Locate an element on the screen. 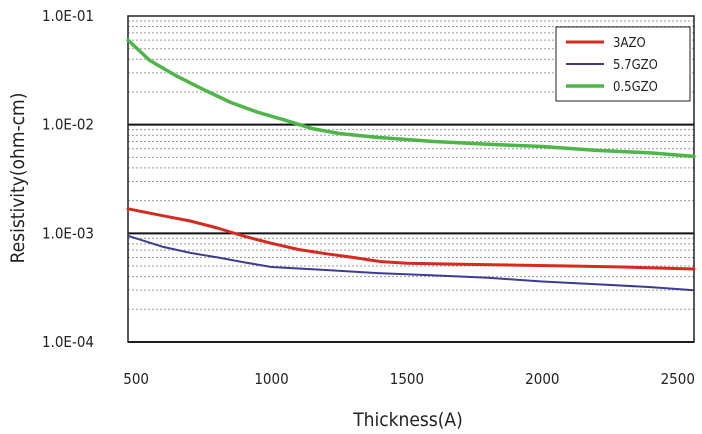 The width and height of the screenshot is (702, 434). series-line-3azo is located at coordinates (411, 239).